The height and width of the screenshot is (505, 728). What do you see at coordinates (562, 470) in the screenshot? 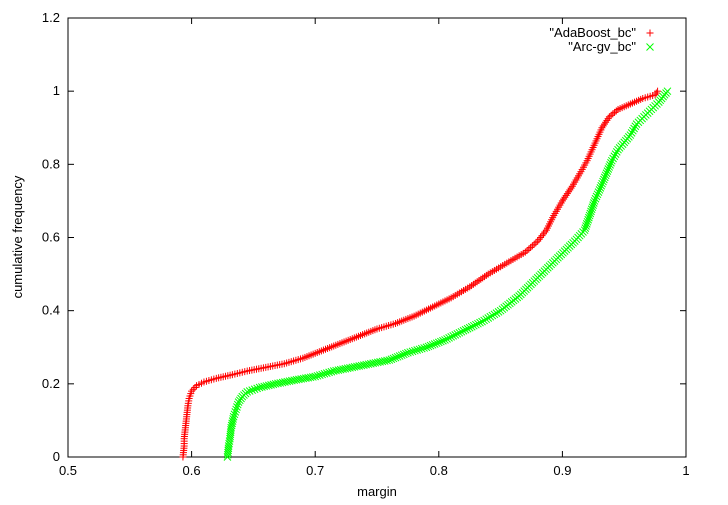
I see `x-tick-label: 0.9` at bounding box center [562, 470].